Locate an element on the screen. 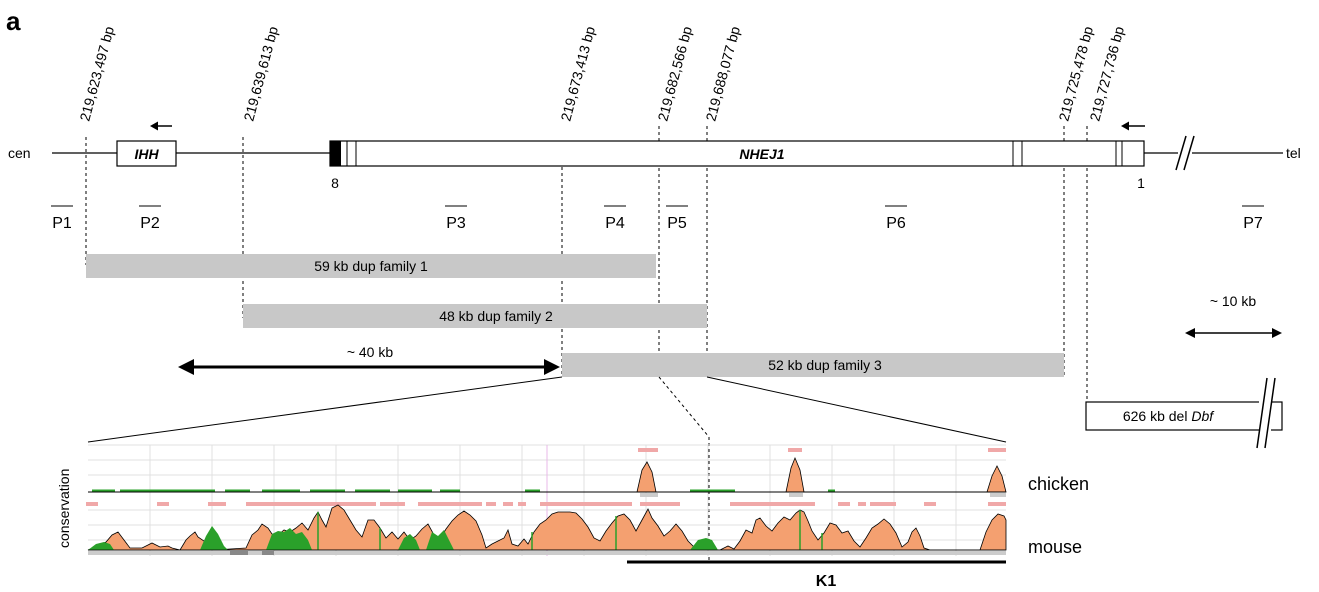 This screenshot has width=1319, height=592. scale-arrow-40kb is located at coordinates (369, 367).